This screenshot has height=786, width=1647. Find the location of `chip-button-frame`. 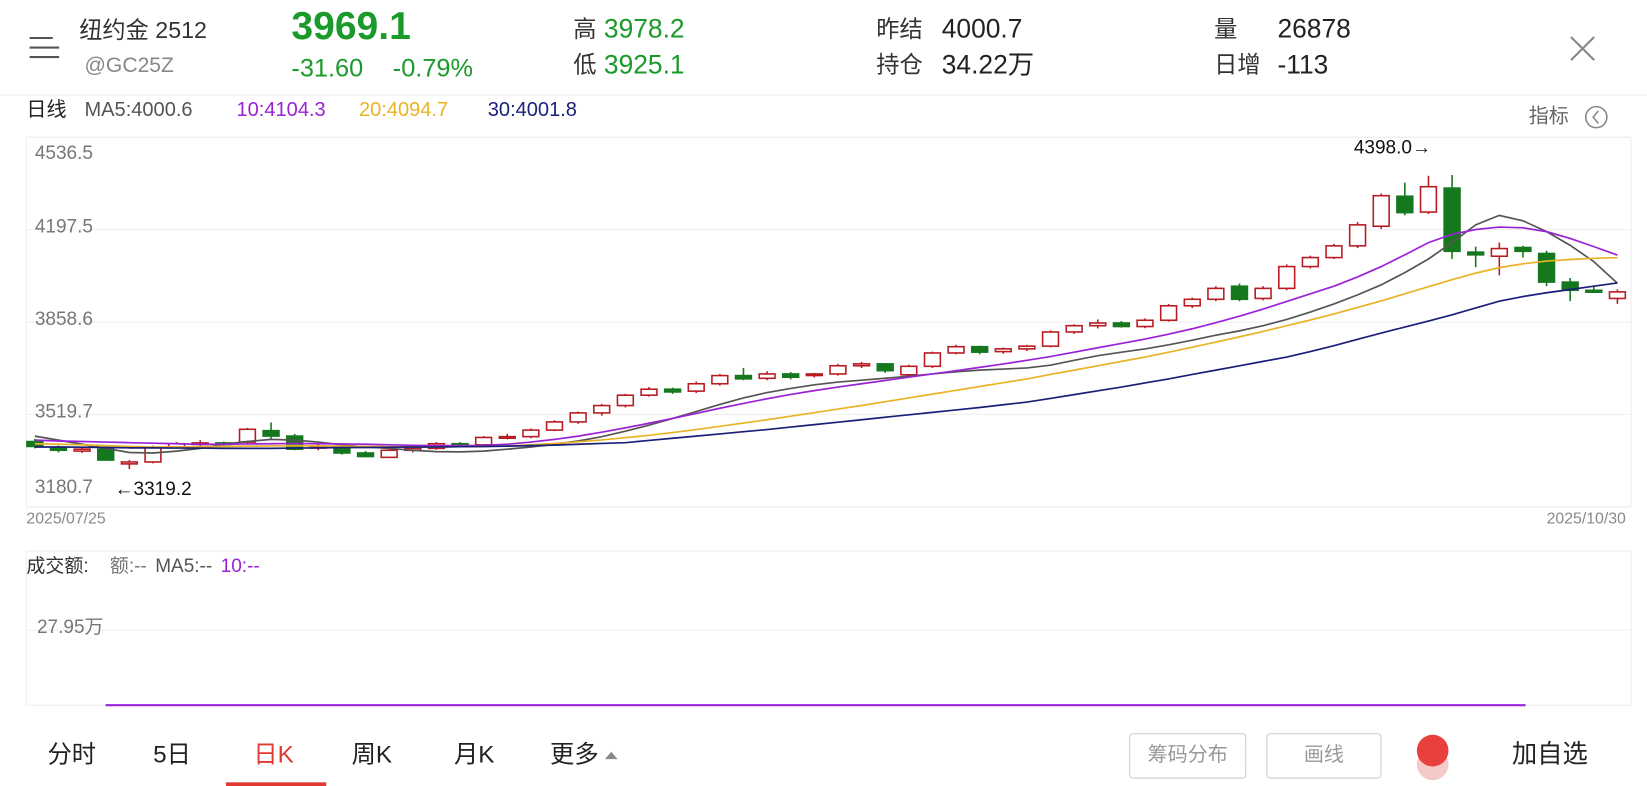

chip-button-frame is located at coordinates (1188, 756).